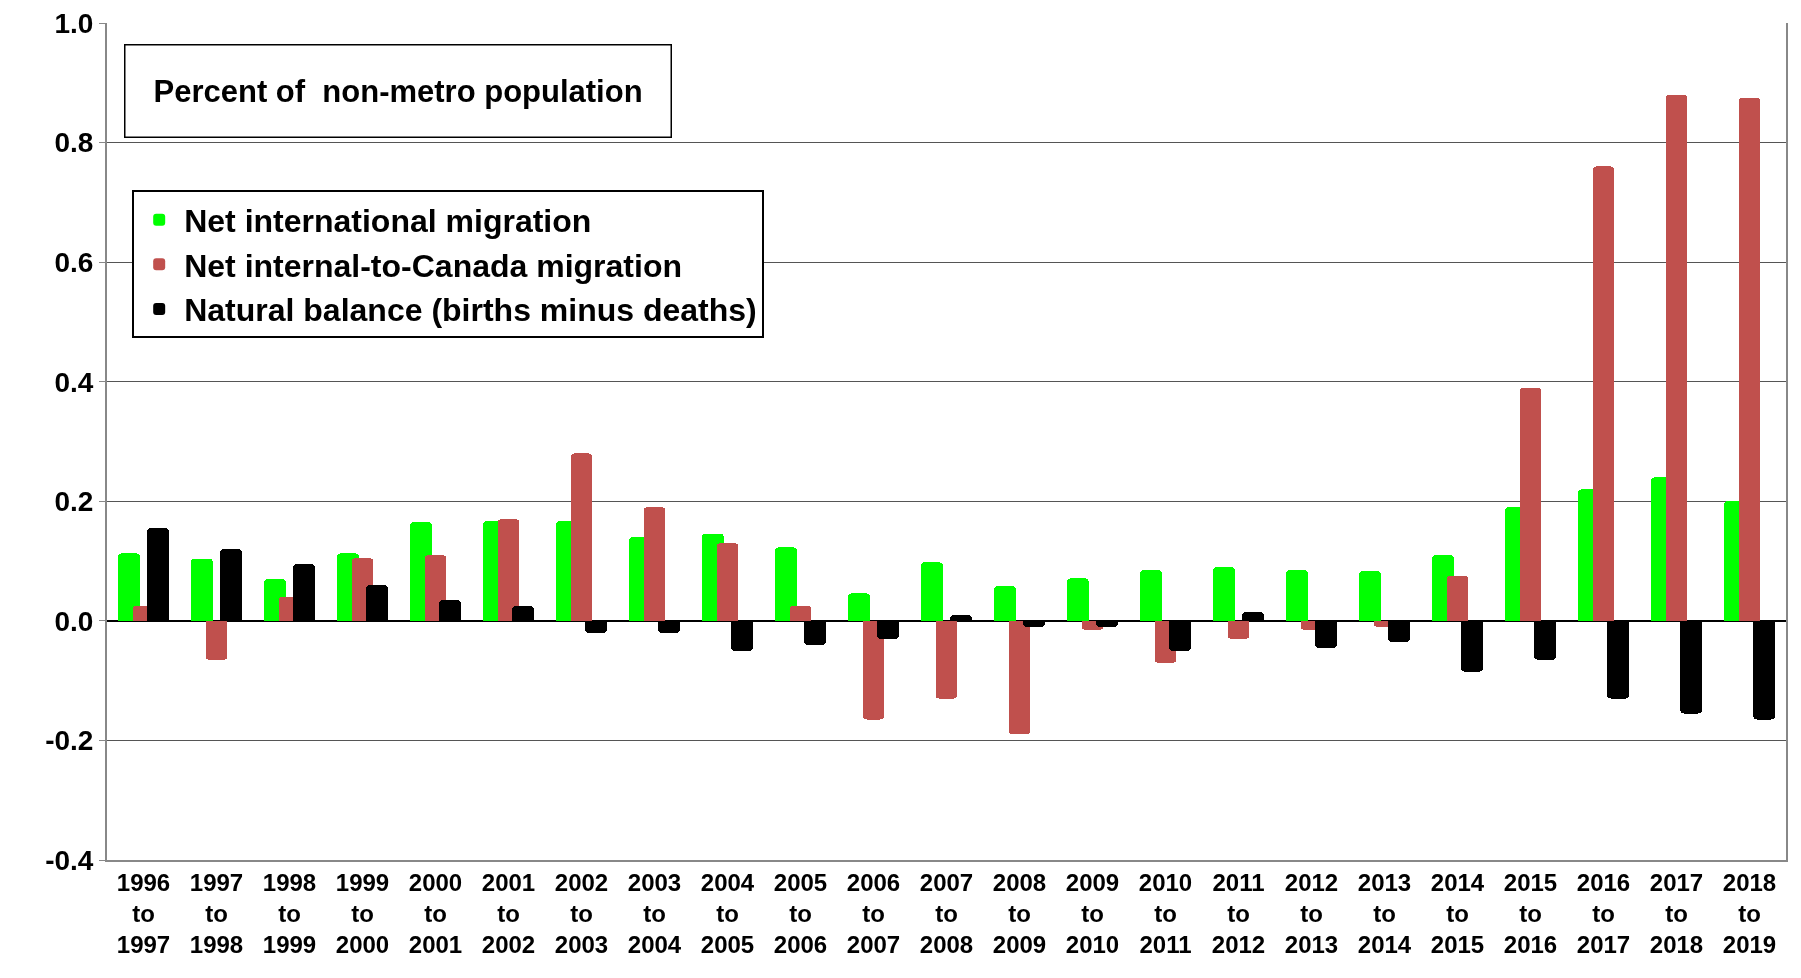 The height and width of the screenshot is (978, 1801). I want to click on y-tick-label: 1.0, so click(74, 23).